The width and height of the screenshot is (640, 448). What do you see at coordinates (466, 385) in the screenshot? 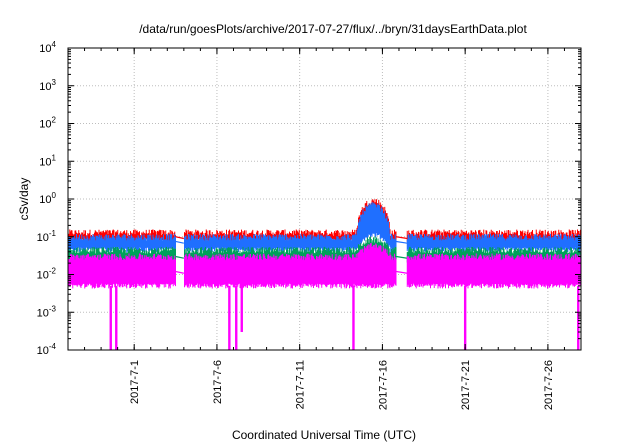
I see `x-tick-label: 2017-7-21` at bounding box center [466, 385].